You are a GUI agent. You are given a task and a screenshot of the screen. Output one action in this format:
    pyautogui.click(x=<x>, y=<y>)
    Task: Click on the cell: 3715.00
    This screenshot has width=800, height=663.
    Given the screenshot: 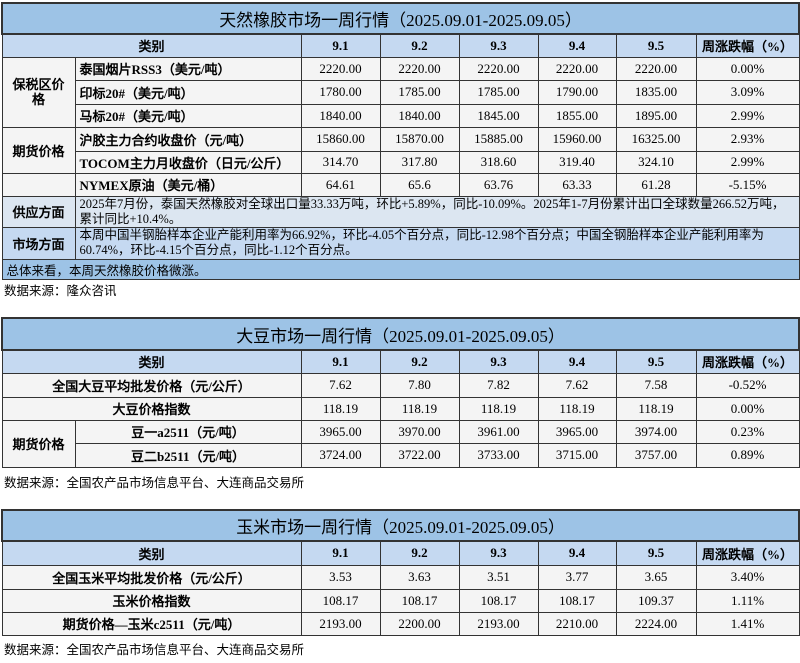 What is the action you would take?
    pyautogui.click(x=577, y=455)
    